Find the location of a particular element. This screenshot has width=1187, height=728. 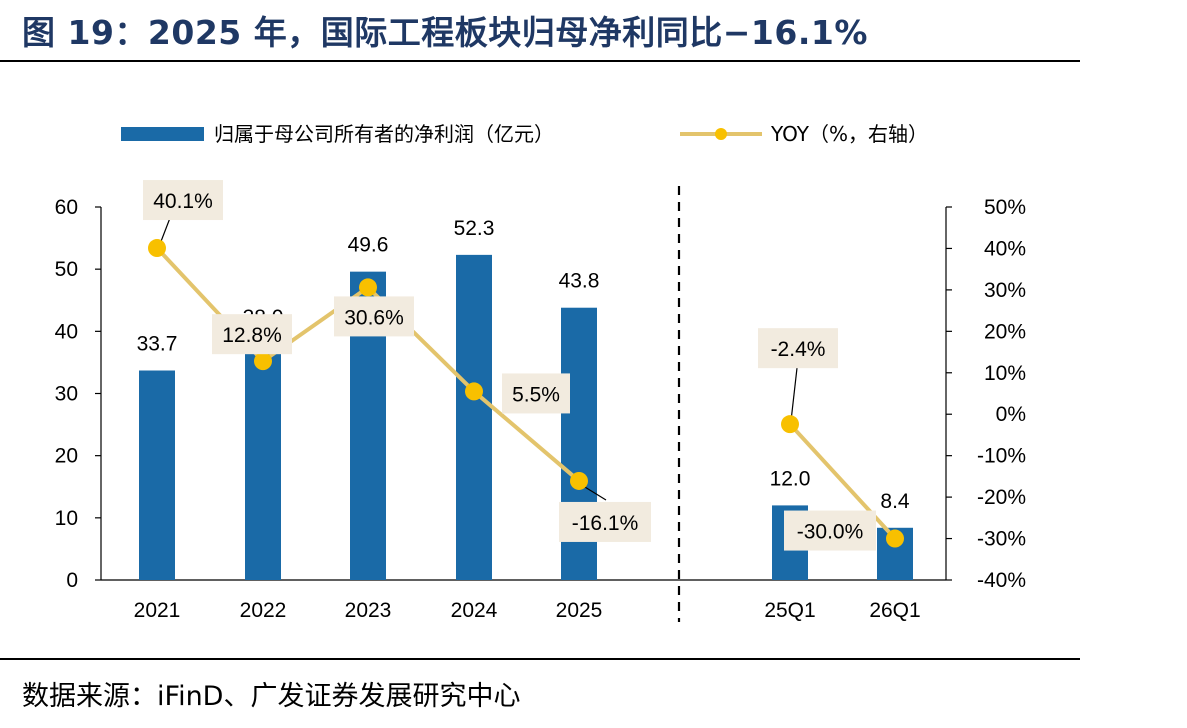

left-tick-label: 60 is located at coordinates (66, 207).